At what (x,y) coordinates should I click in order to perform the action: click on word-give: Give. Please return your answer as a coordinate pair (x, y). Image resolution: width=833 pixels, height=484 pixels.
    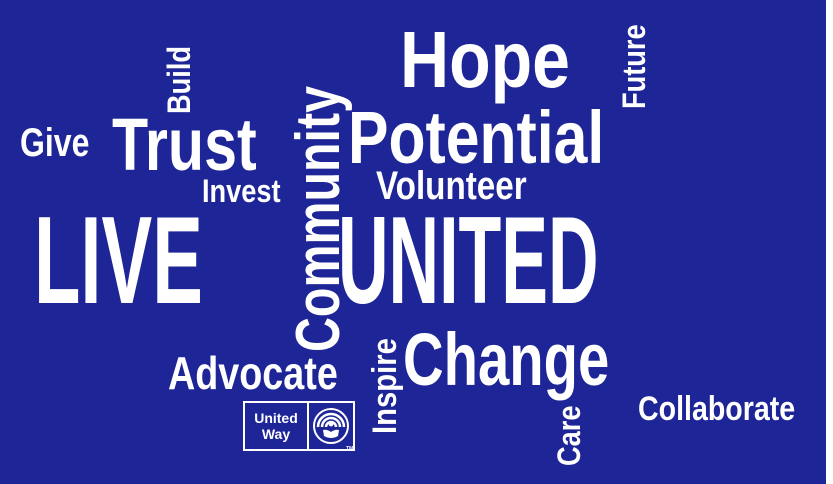
    Looking at the image, I should click on (55, 143).